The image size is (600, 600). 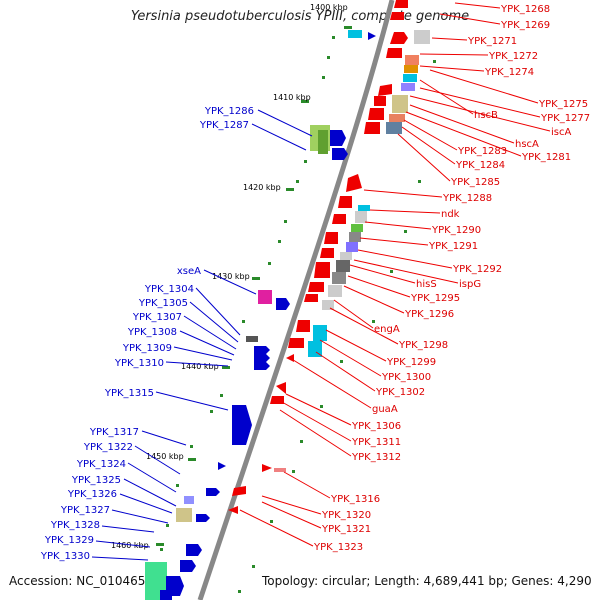 What do you see at coordinates (163, 303) in the screenshot?
I see `gene-label: YPK_1305` at bounding box center [163, 303].